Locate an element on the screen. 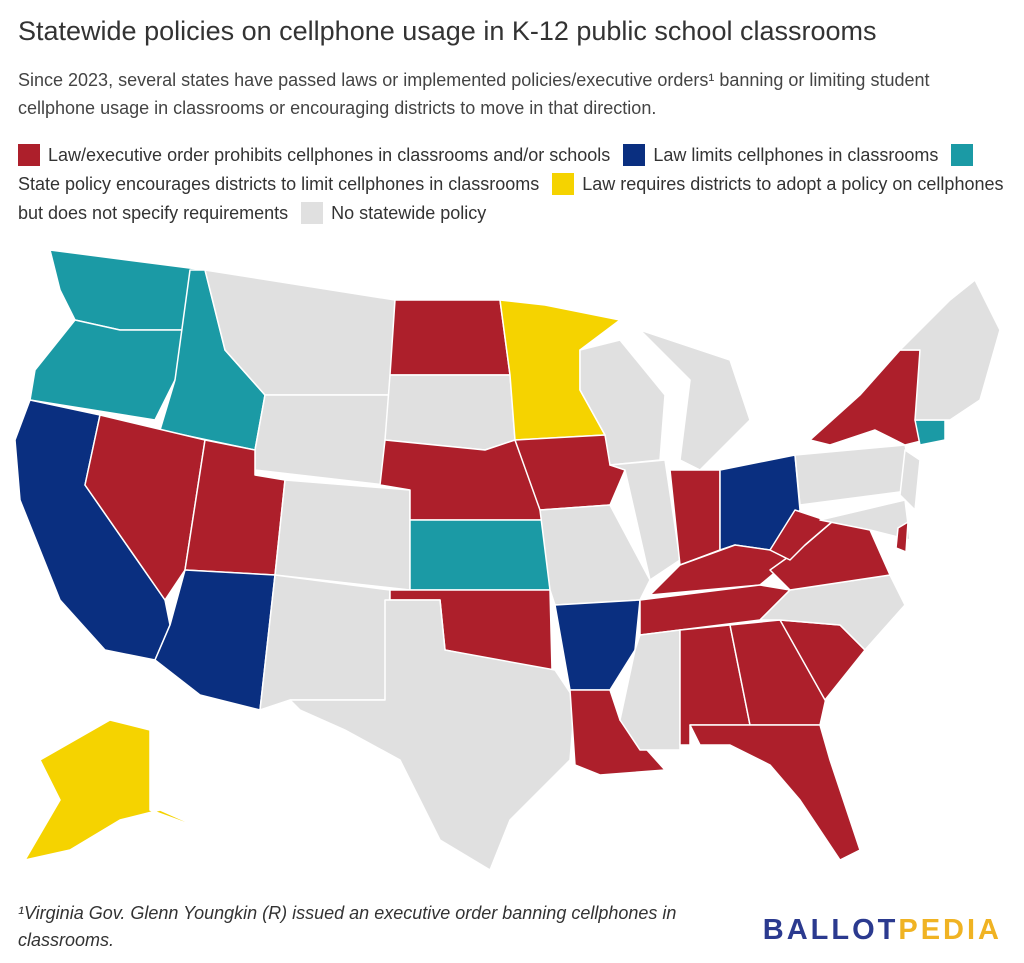 This screenshot has width=1024, height=963. legend-item: No statewide policy is located at coordinates (394, 213).